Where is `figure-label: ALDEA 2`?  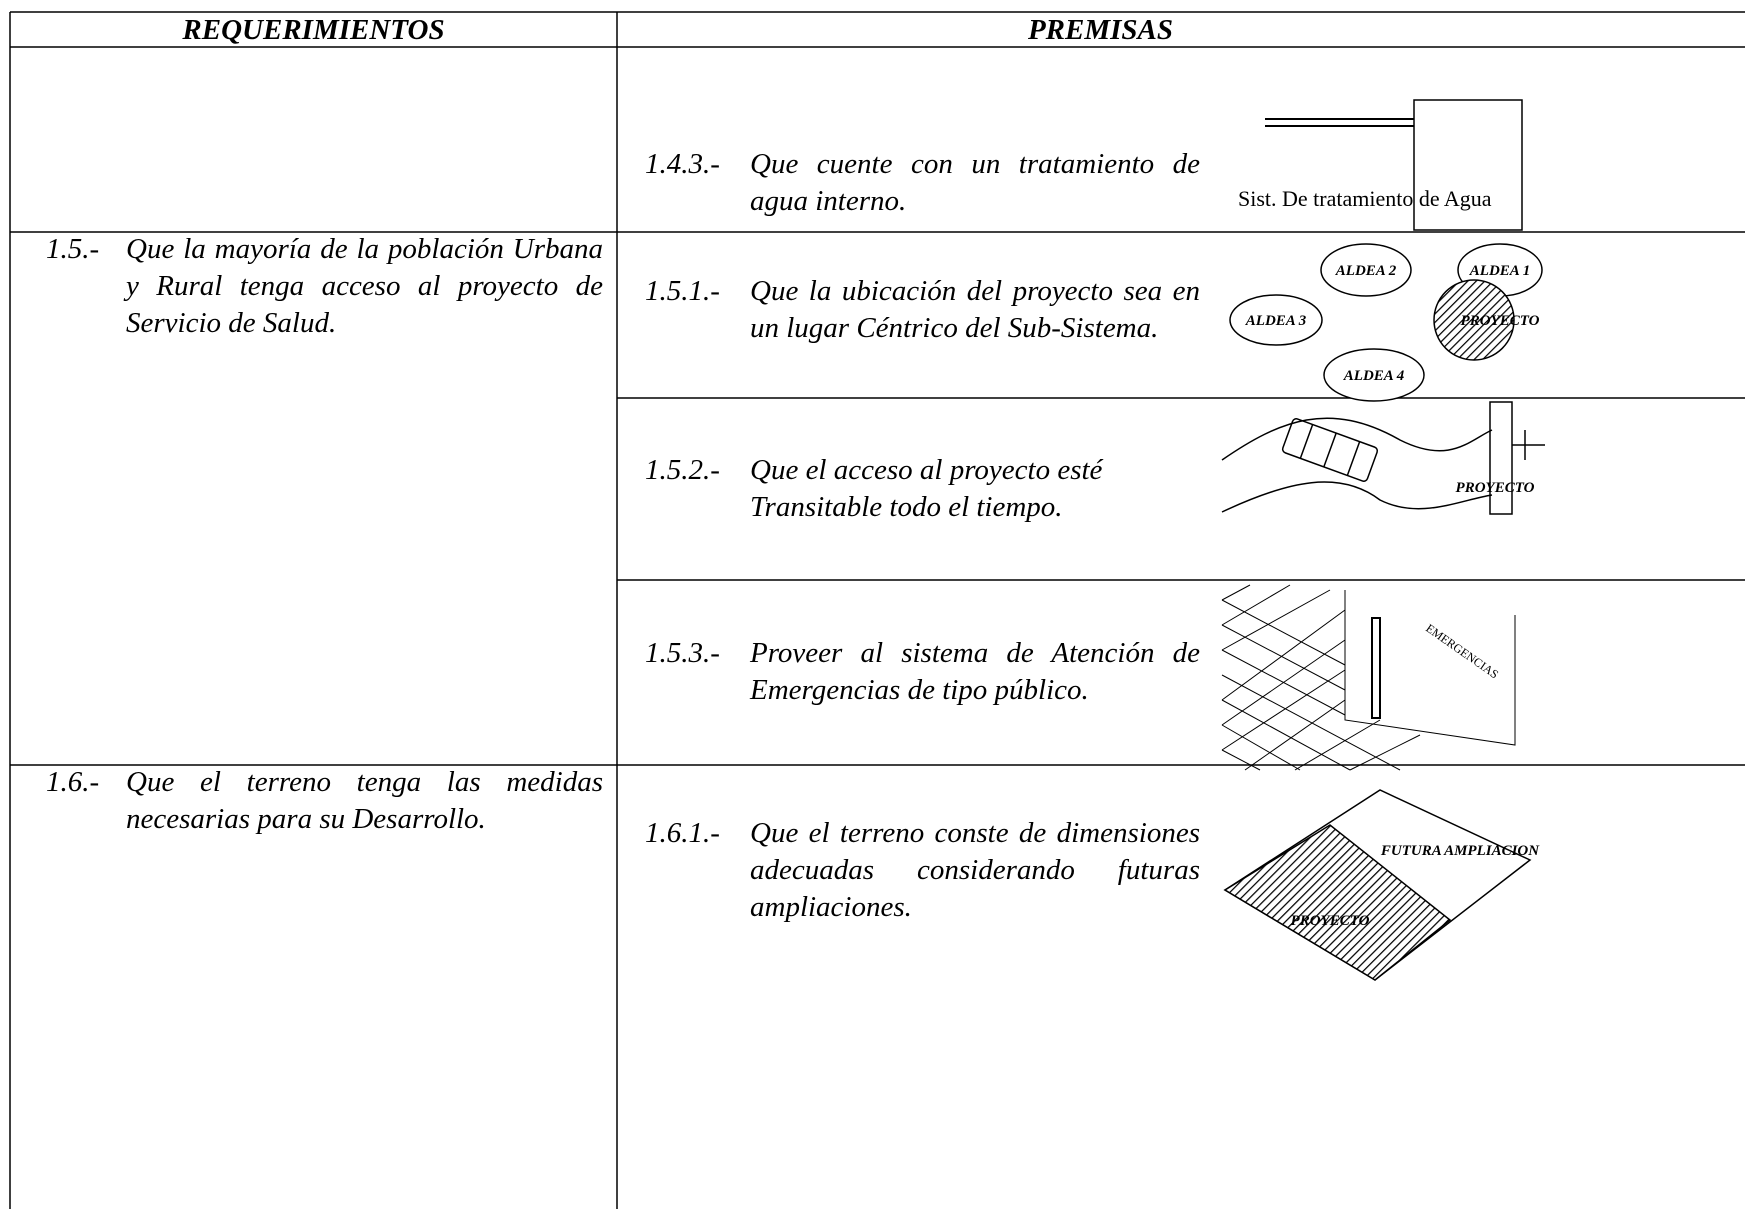 figure-label: ALDEA 2 is located at coordinates (1366, 271).